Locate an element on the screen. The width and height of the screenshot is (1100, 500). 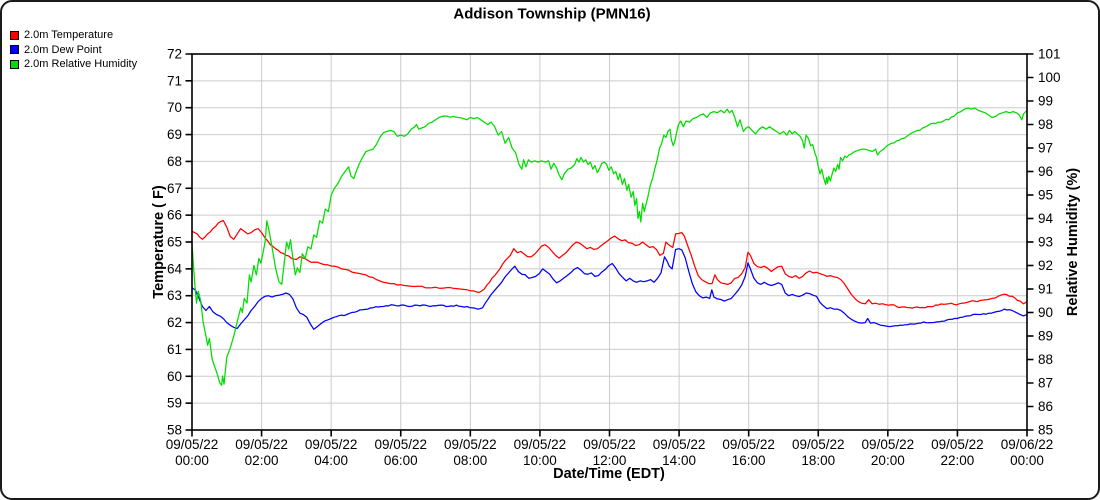
series-line-dew-point is located at coordinates (609, 289).